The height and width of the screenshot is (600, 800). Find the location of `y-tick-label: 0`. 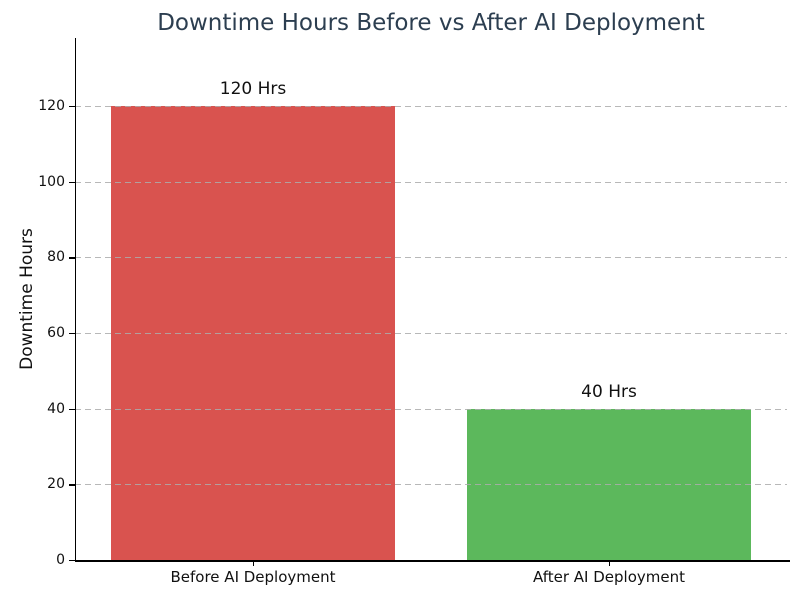

y-tick-label: 0 is located at coordinates (60, 560).